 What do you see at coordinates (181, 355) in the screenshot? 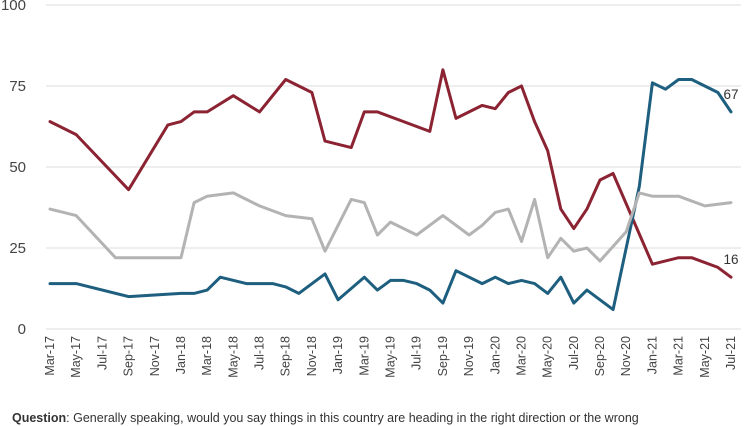
I see `x-tick-label: Jan-18` at bounding box center [181, 355].